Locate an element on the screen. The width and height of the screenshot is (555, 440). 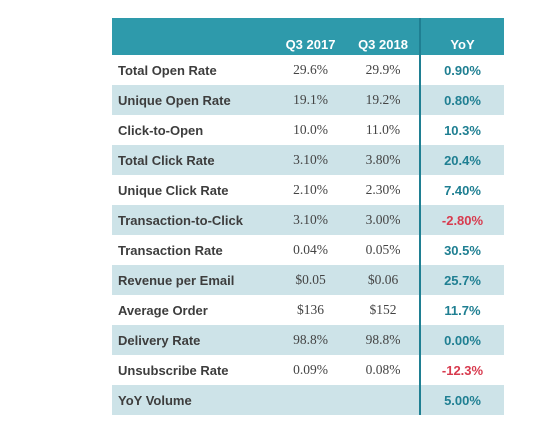
yoy-value-cell: 20.4% is located at coordinates (461, 160).